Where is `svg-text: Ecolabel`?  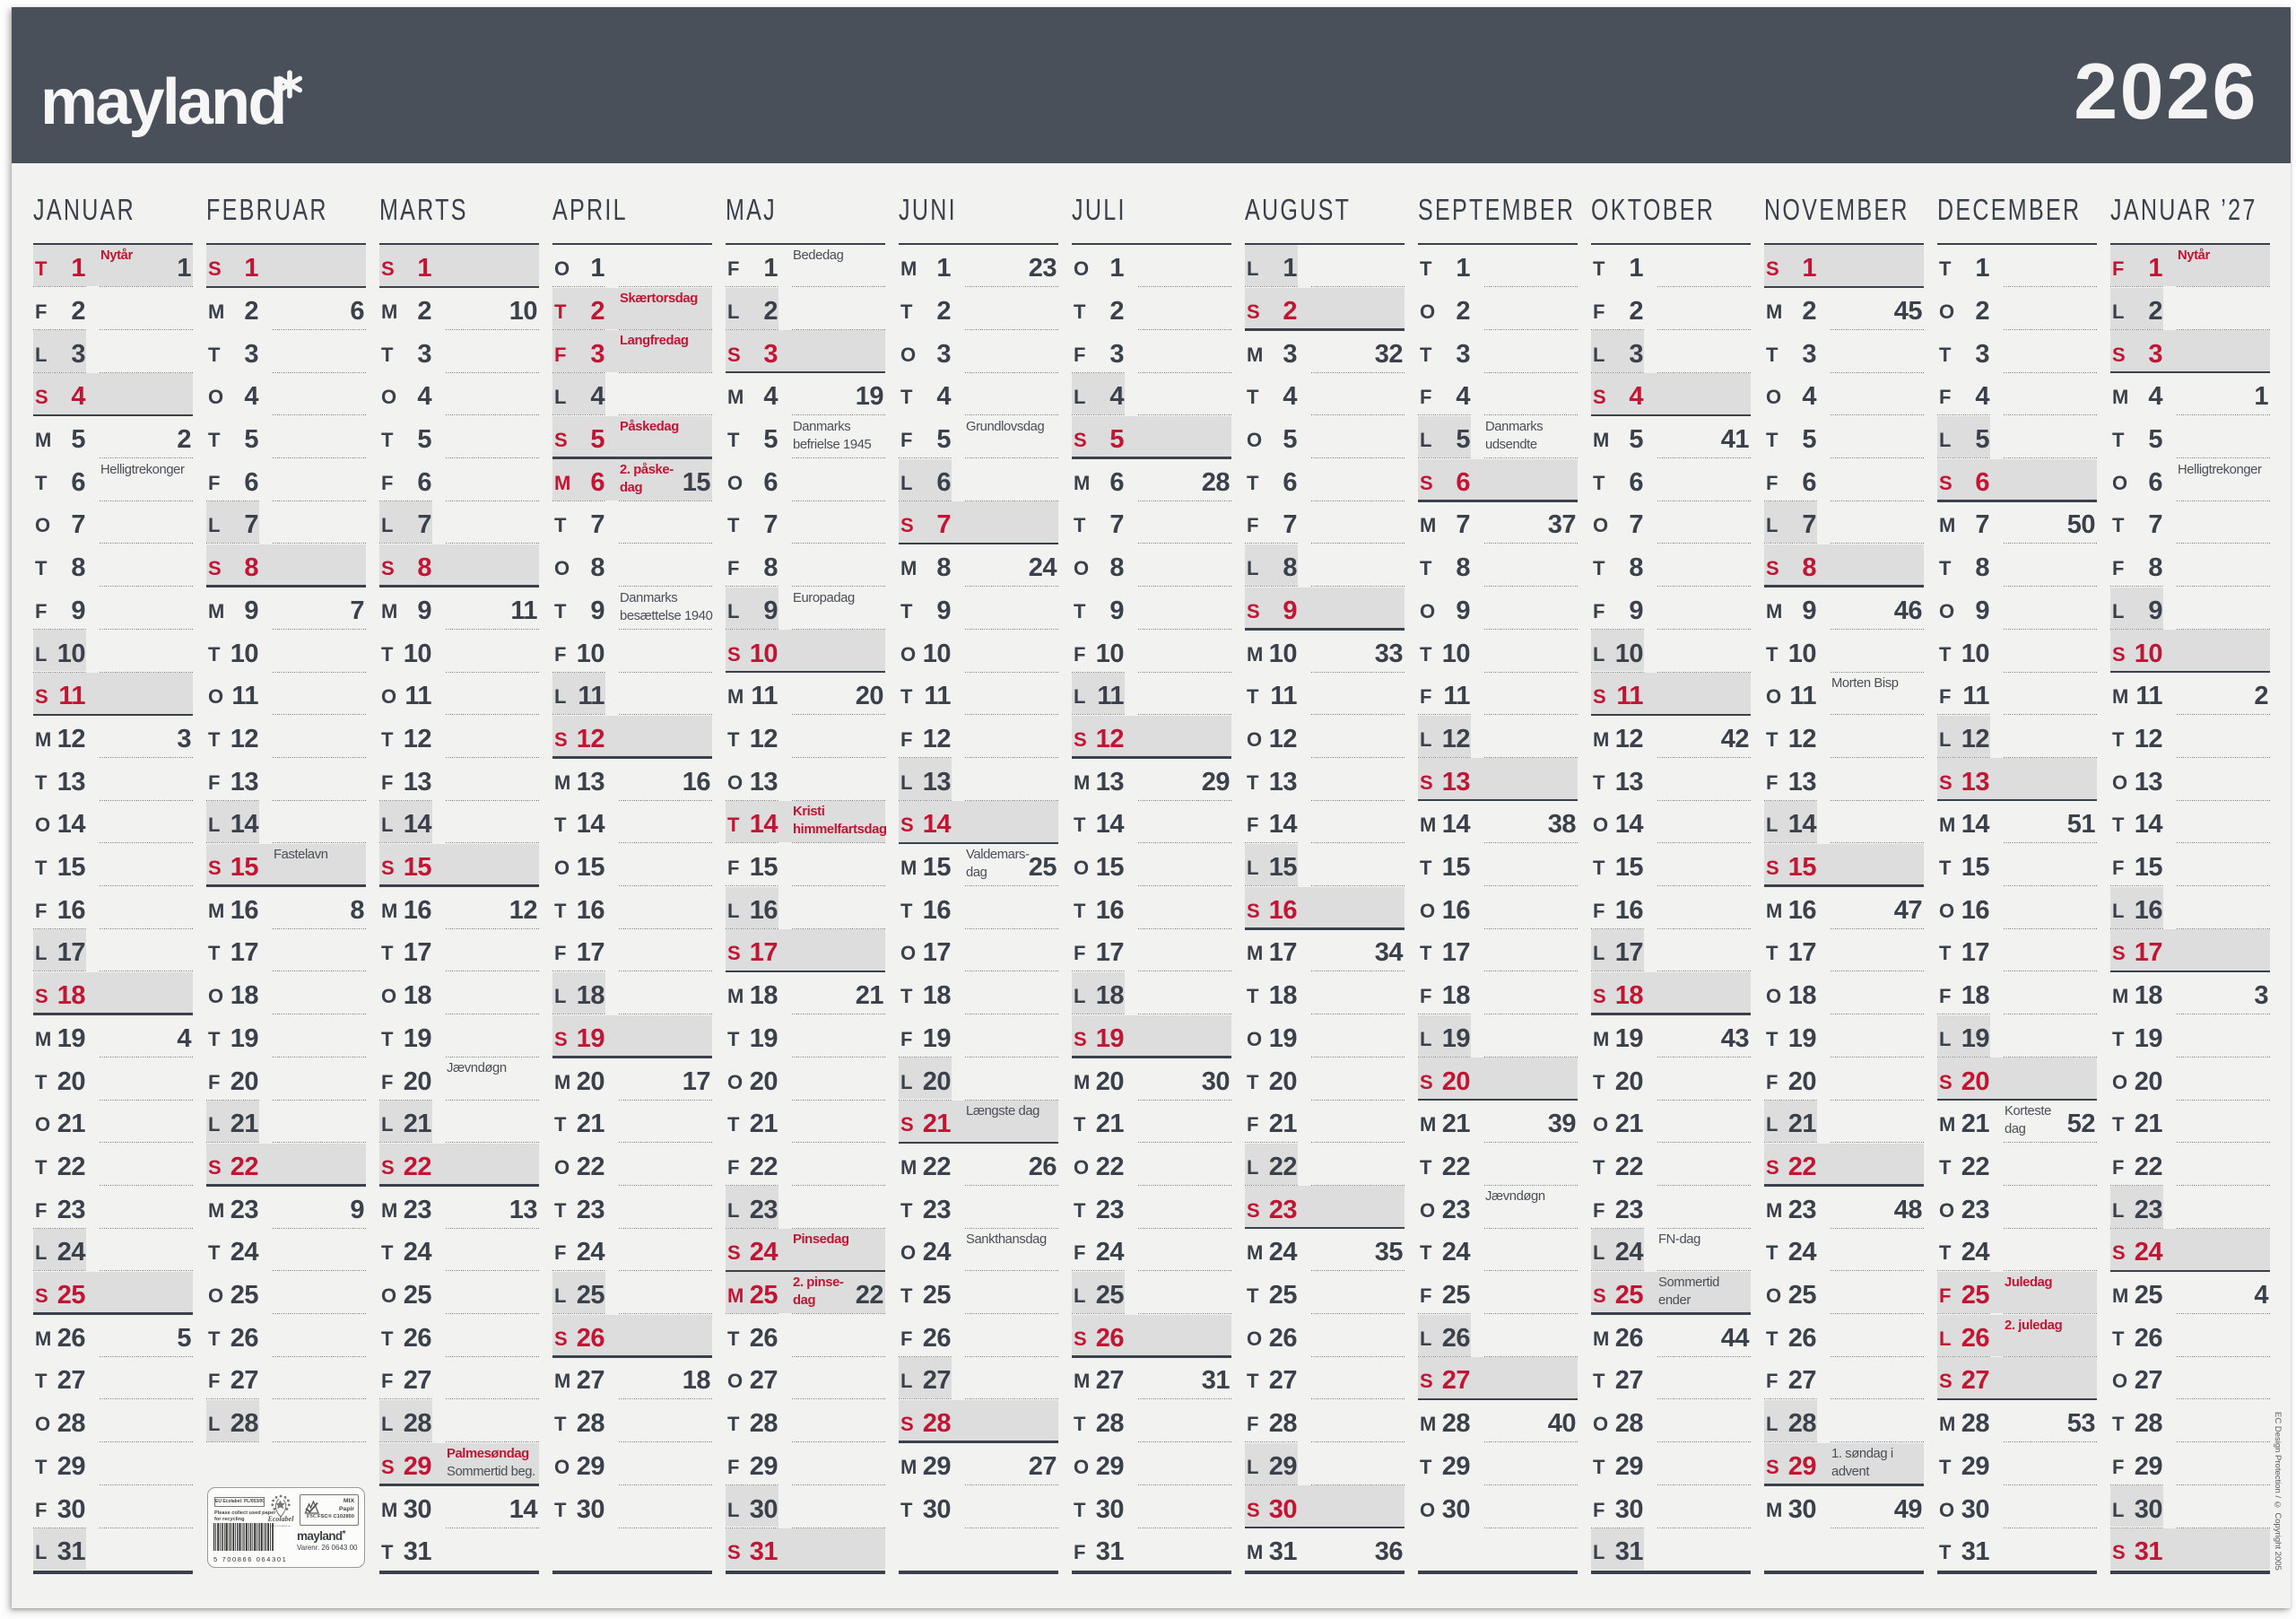 svg-text: Ecolabel is located at coordinates (281, 1519).